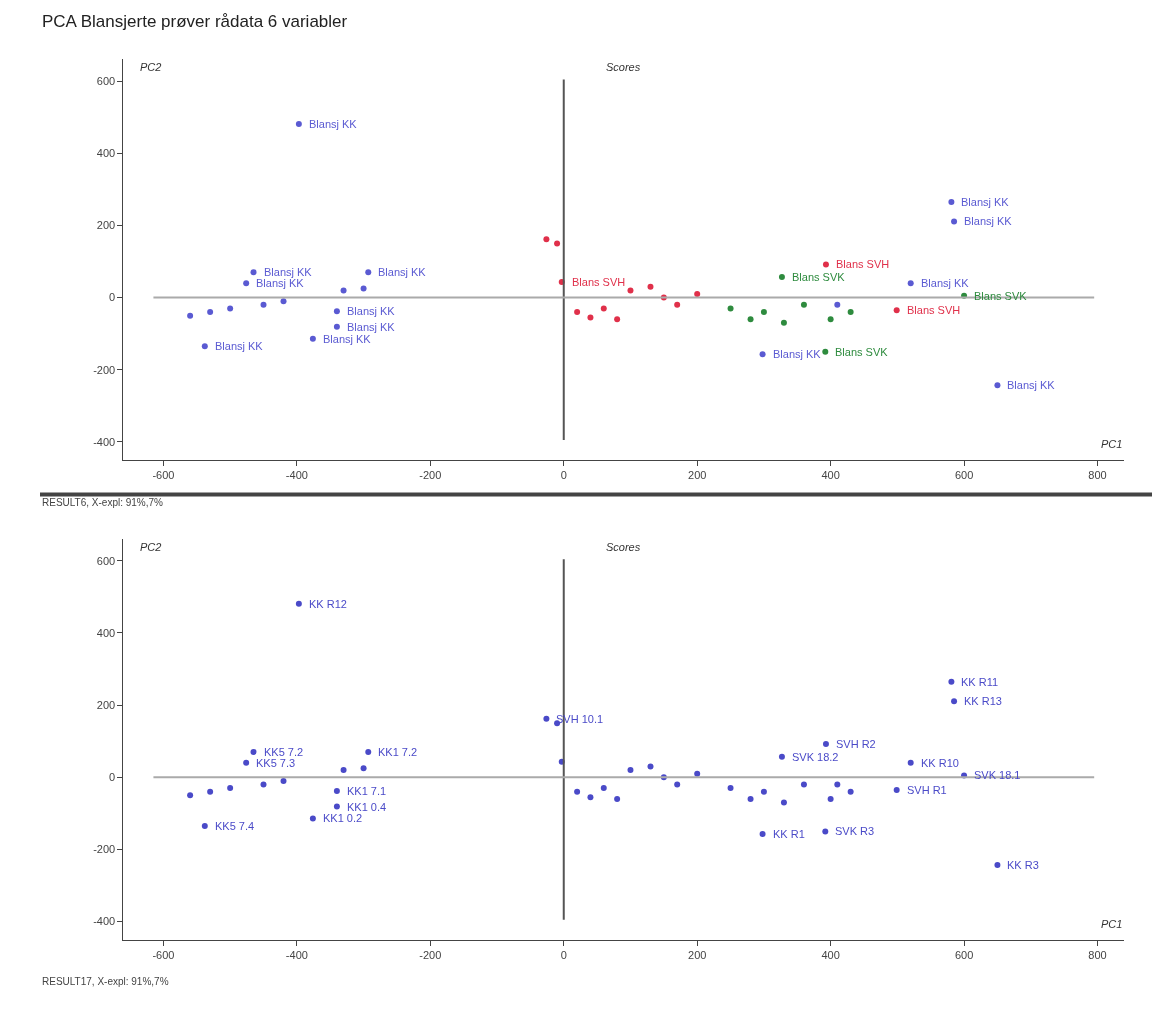 The height and width of the screenshot is (1019, 1172). I want to click on y-tick-label: -200, so click(104, 849).